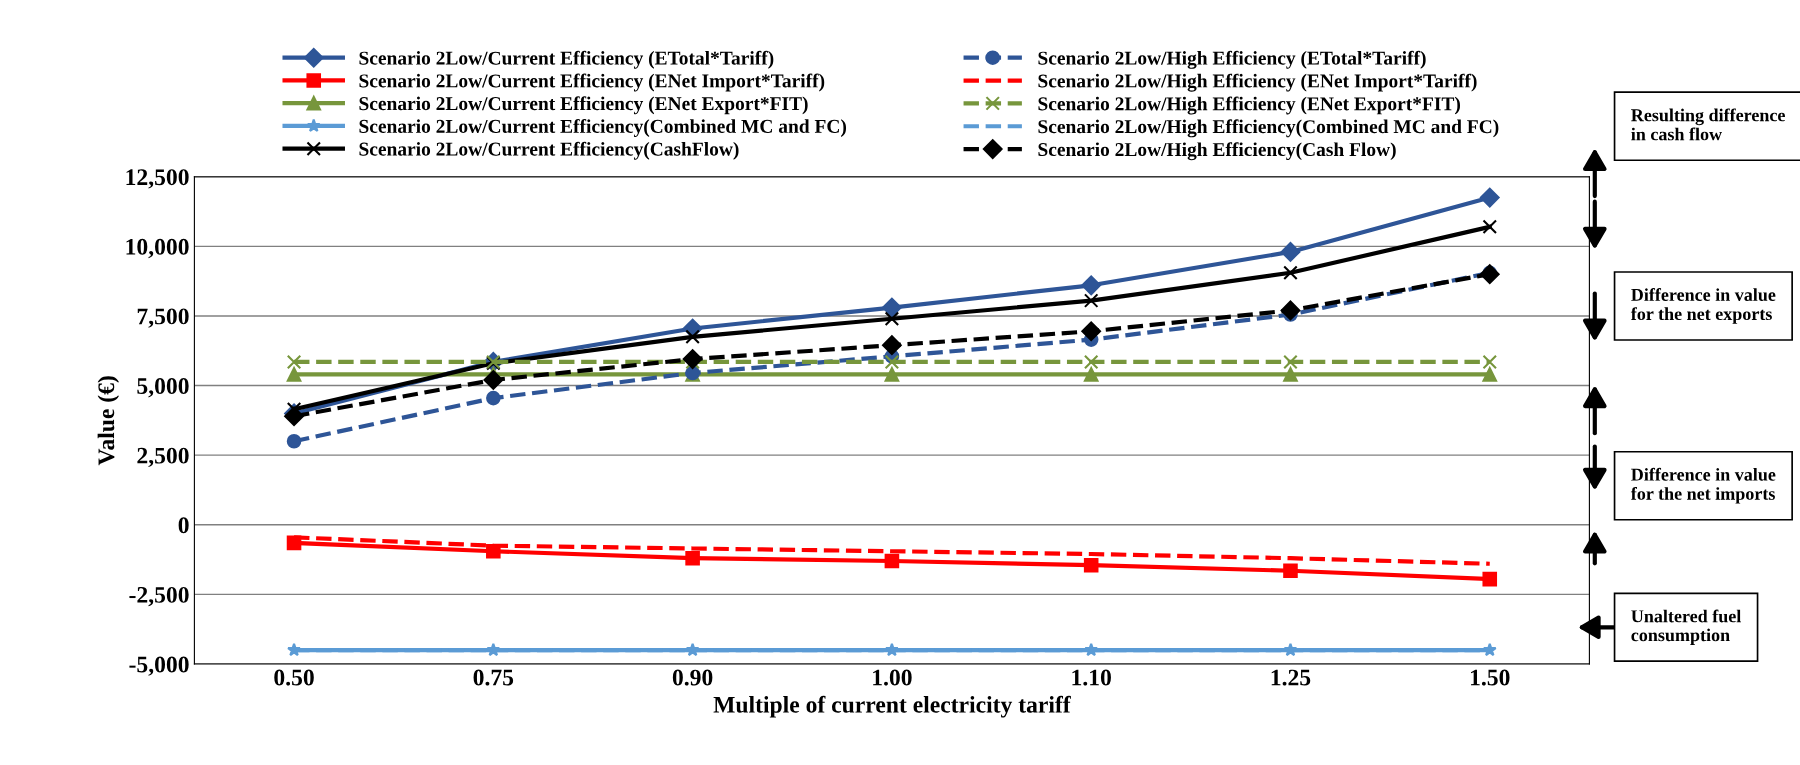 This screenshot has width=1800, height=765. I want to click on text: Difference in value for the net exports, so click(1703, 306).